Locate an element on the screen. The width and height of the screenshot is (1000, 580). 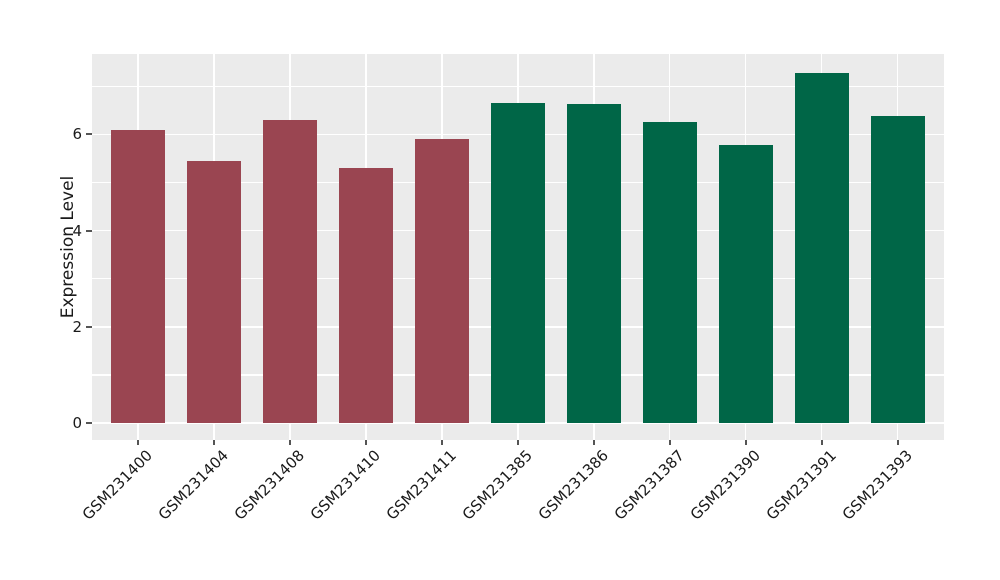
ytick-label-6: 6 is located at coordinates (77, 134).